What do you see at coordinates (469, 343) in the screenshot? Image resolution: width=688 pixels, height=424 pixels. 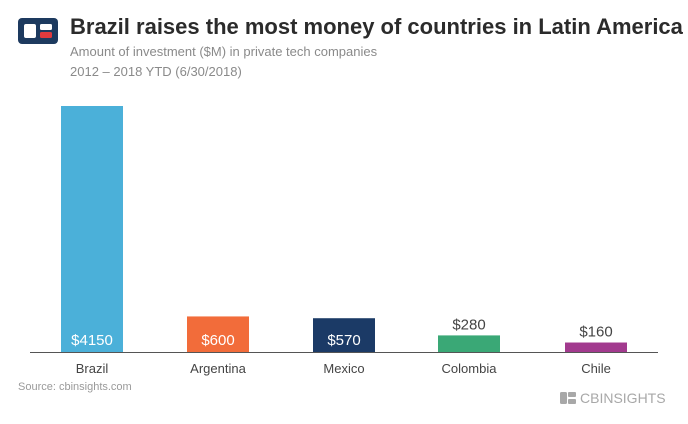 I see `bar-colombia` at bounding box center [469, 343].